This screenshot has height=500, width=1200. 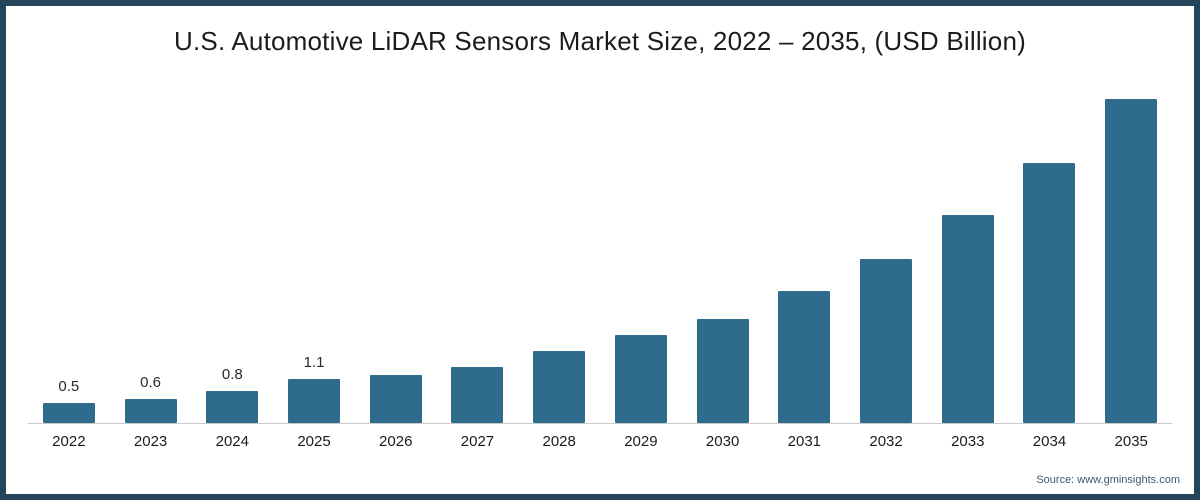 I want to click on bar-column: 0.8, so click(x=232, y=394).